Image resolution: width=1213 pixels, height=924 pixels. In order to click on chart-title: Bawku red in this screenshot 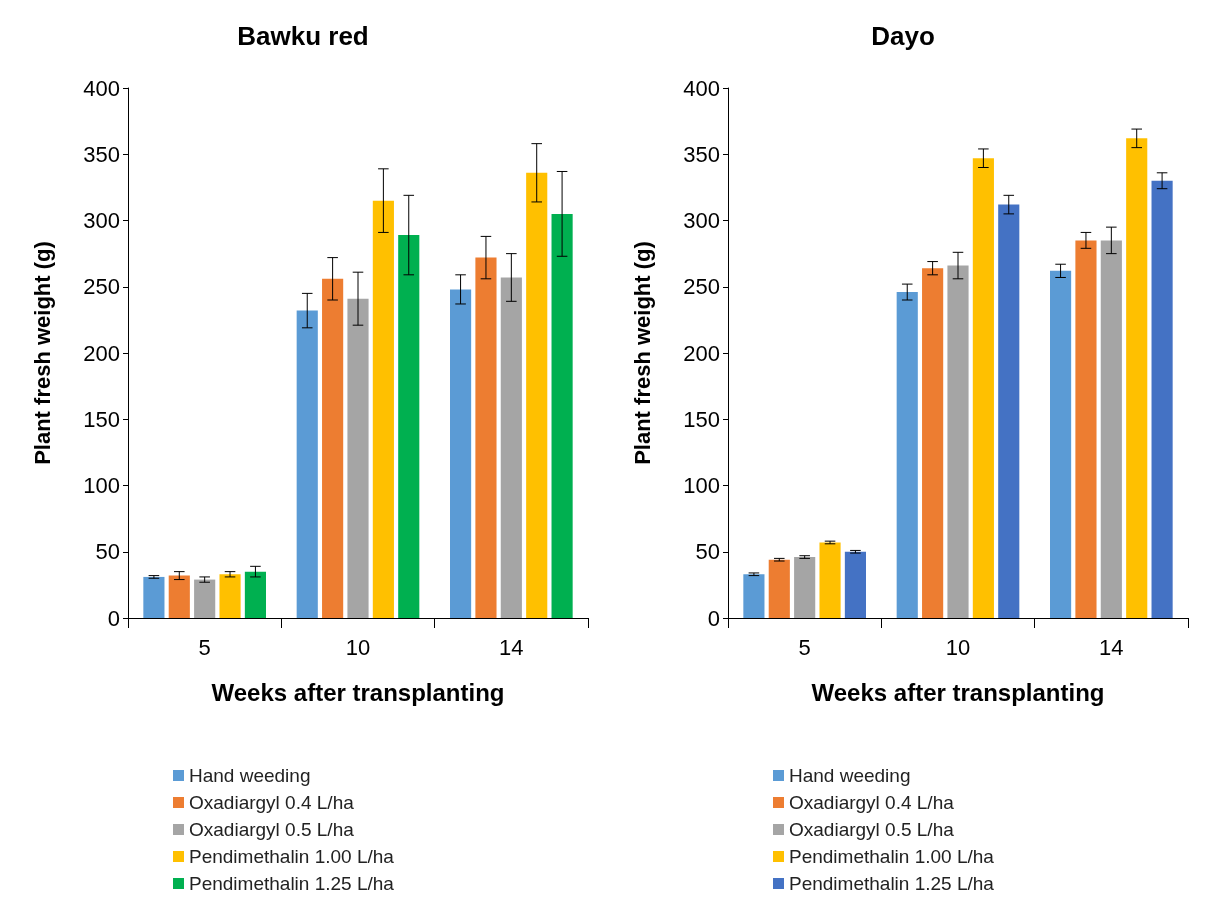, I will do `click(303, 36)`.